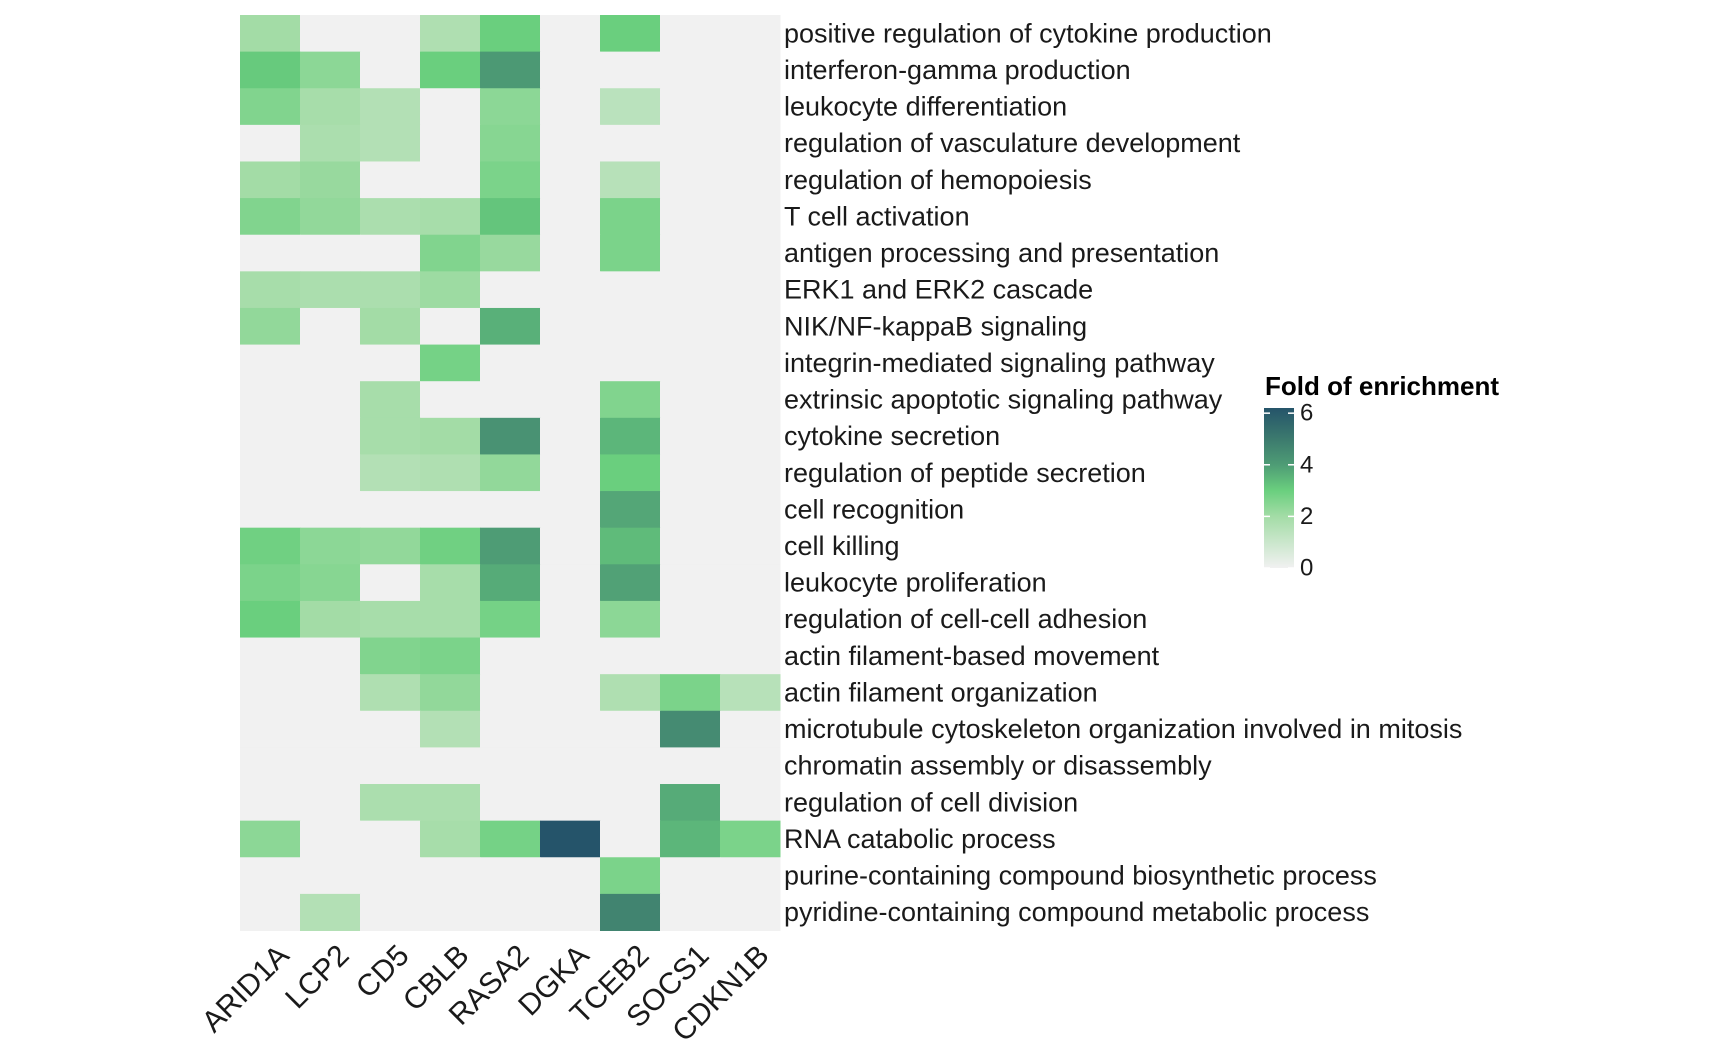 This screenshot has height=1056, width=1728. I want to click on row-label: extrinsic apoptotic signaling pathway, so click(1003, 400).